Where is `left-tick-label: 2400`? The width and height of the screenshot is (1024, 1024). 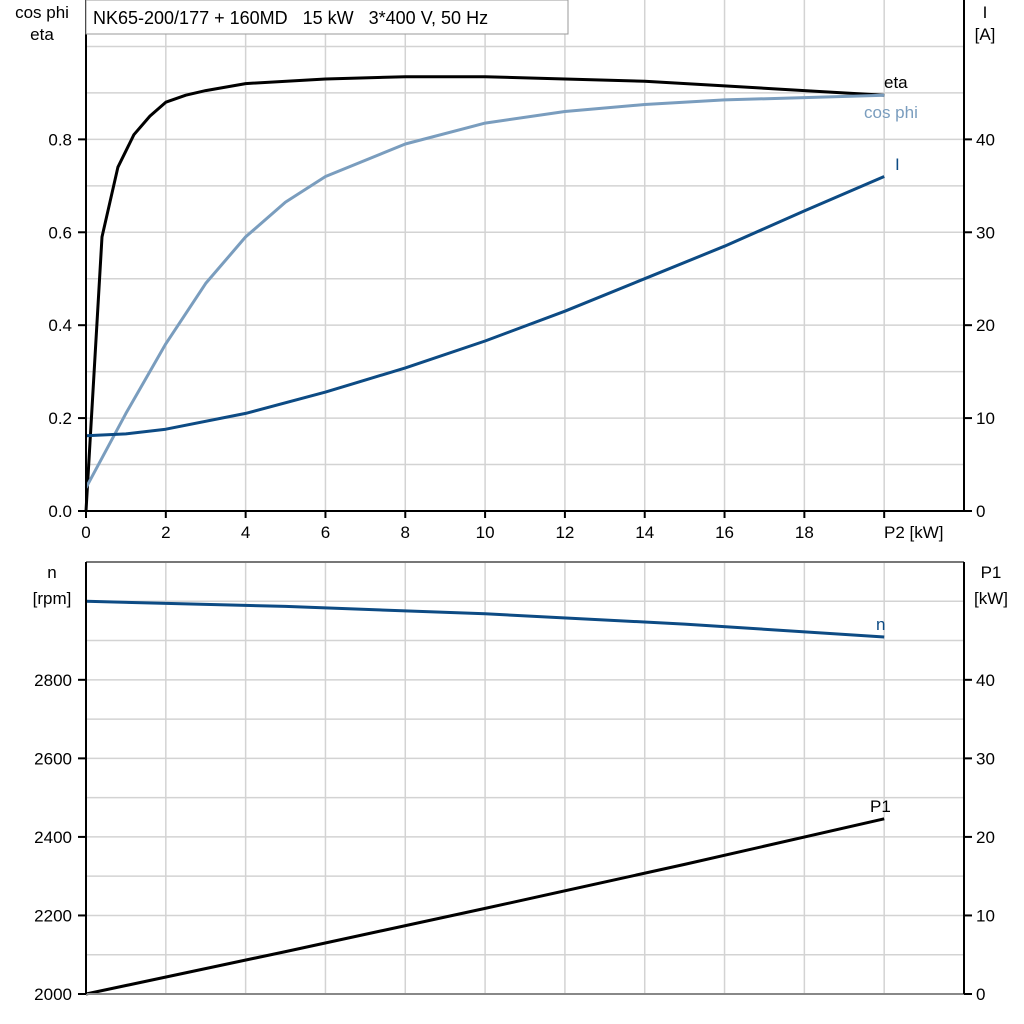
left-tick-label: 2400 is located at coordinates (53, 837).